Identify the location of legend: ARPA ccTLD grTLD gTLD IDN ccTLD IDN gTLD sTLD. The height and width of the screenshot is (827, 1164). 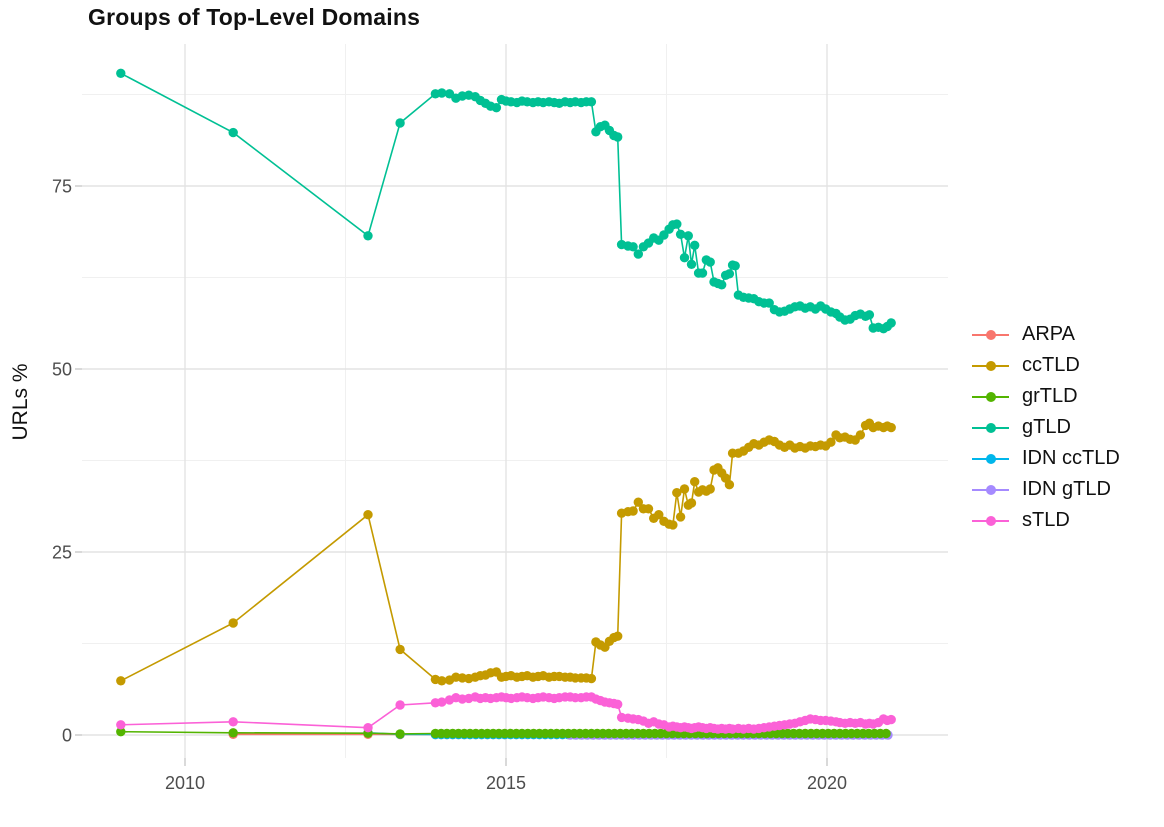
(1046, 427).